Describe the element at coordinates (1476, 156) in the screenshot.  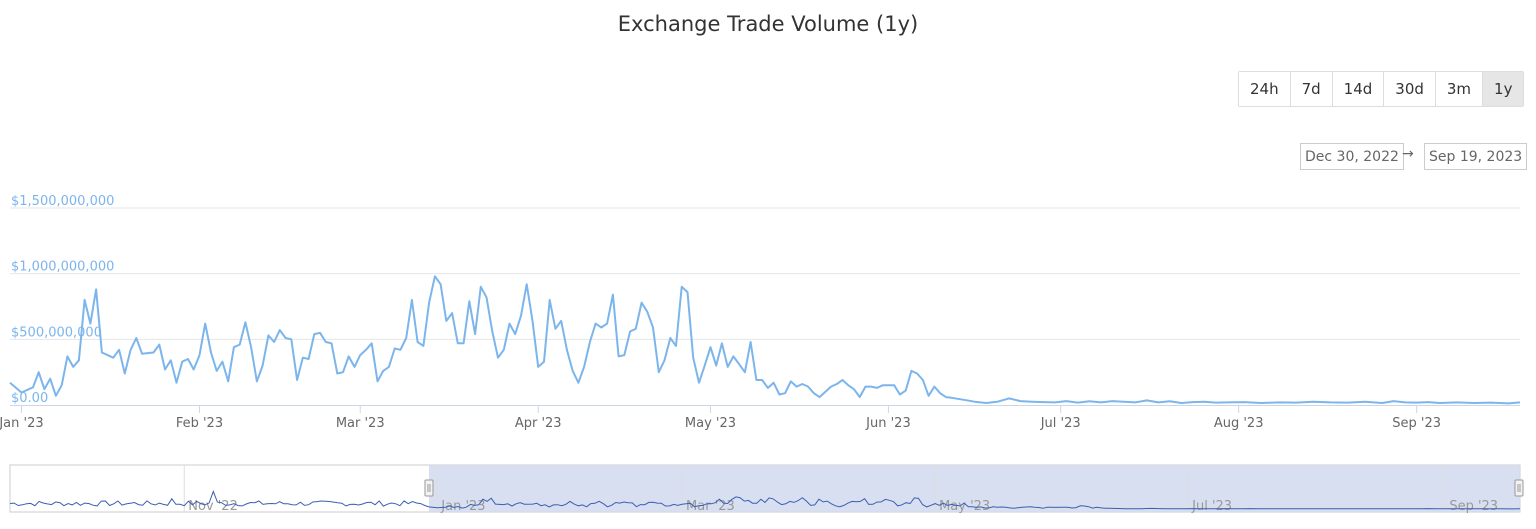
I see `date-to-input: Sep 19, 2023` at that location.